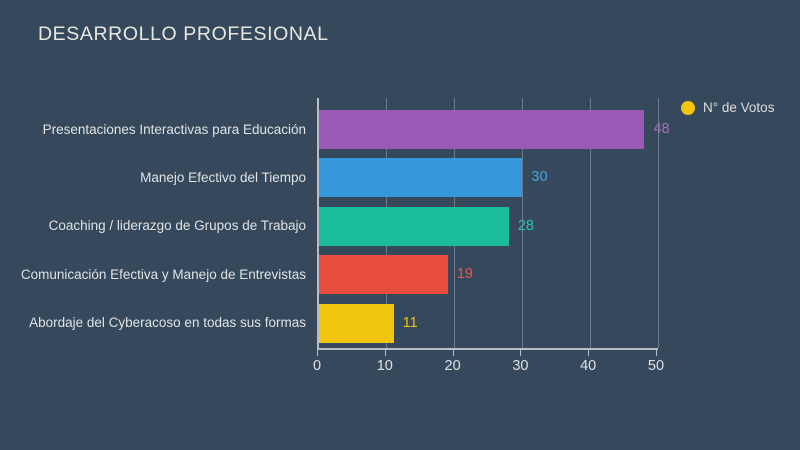 The image size is (800, 450). I want to click on category-label-1: Manejo Efectivo del Tiempo, so click(223, 177).